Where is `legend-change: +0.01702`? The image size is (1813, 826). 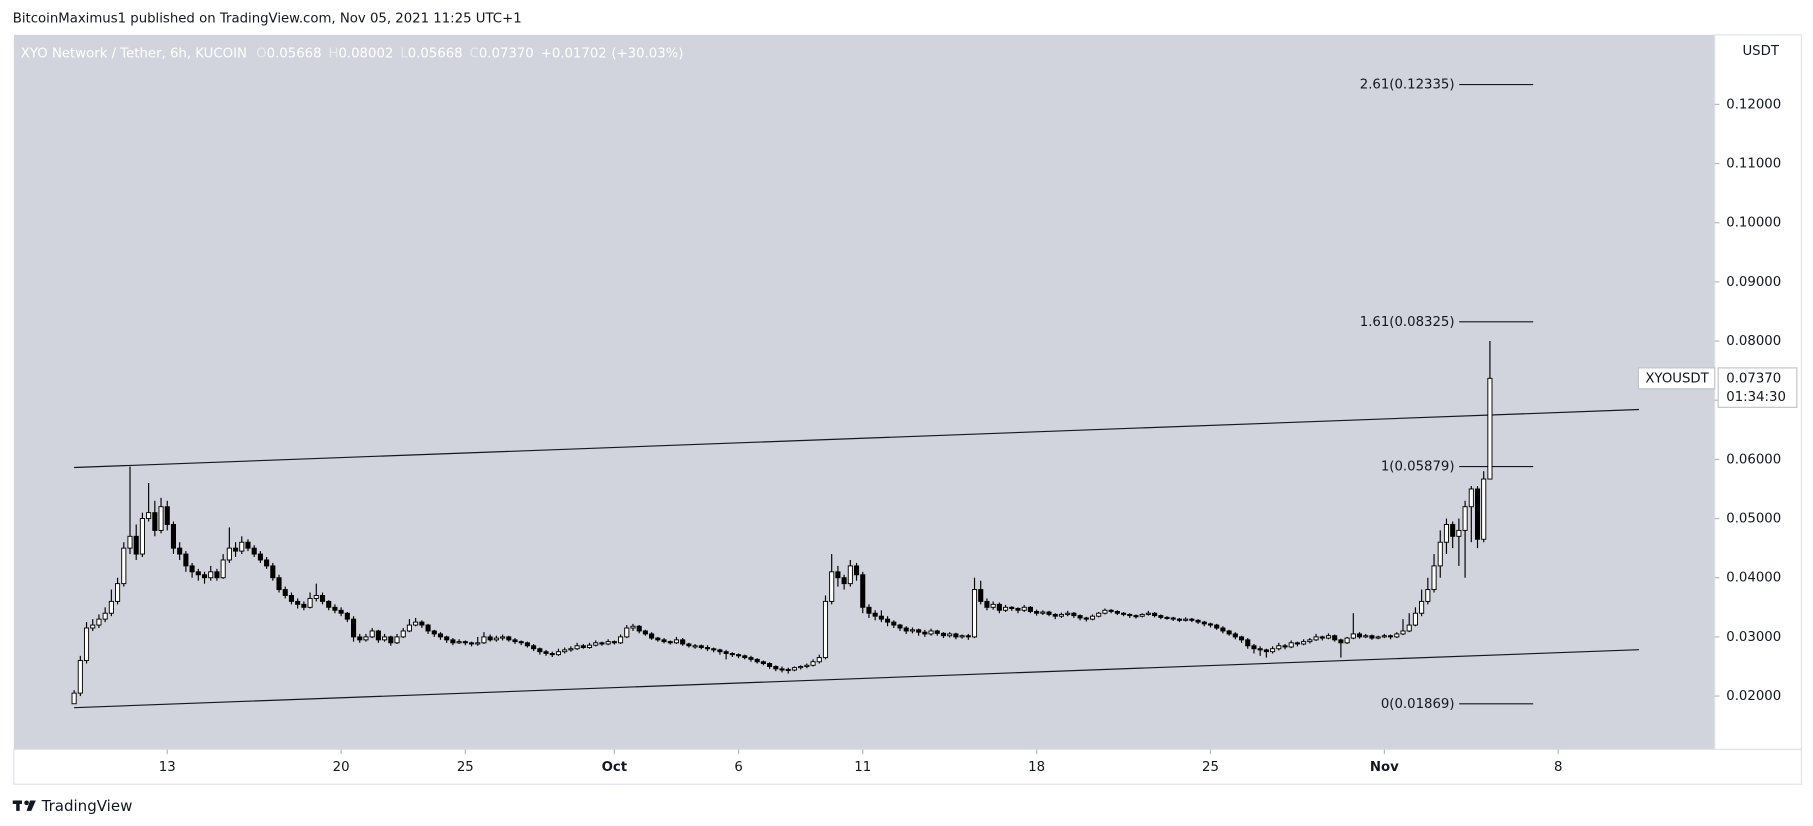
legend-change: +0.01702 is located at coordinates (574, 53).